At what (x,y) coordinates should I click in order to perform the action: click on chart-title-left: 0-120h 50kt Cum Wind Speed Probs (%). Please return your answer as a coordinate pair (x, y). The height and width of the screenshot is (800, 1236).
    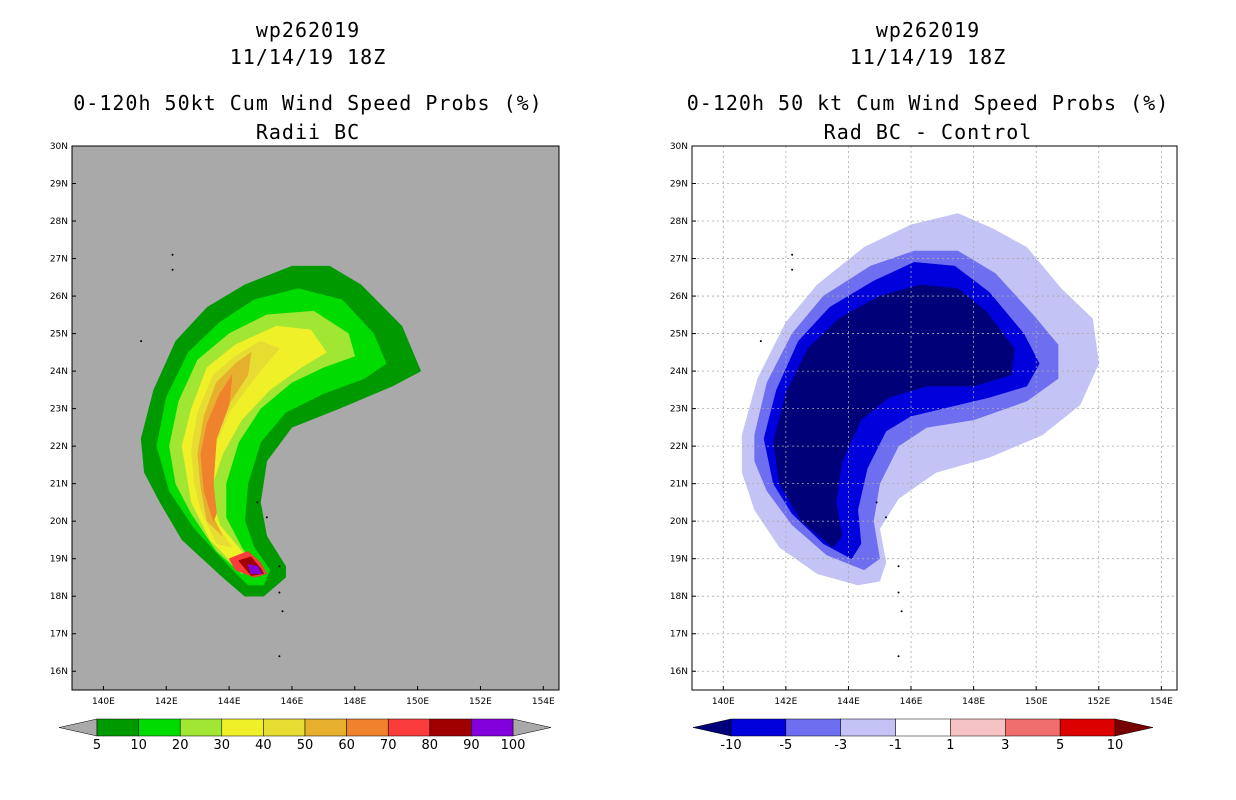
    Looking at the image, I should click on (308, 103).